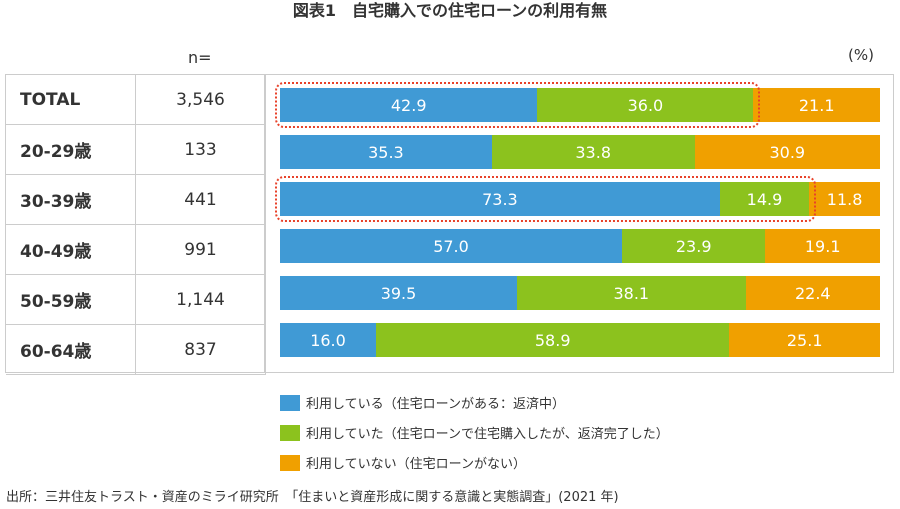 This screenshot has width=900, height=509. I want to click on data-label: 33.8, so click(593, 152).